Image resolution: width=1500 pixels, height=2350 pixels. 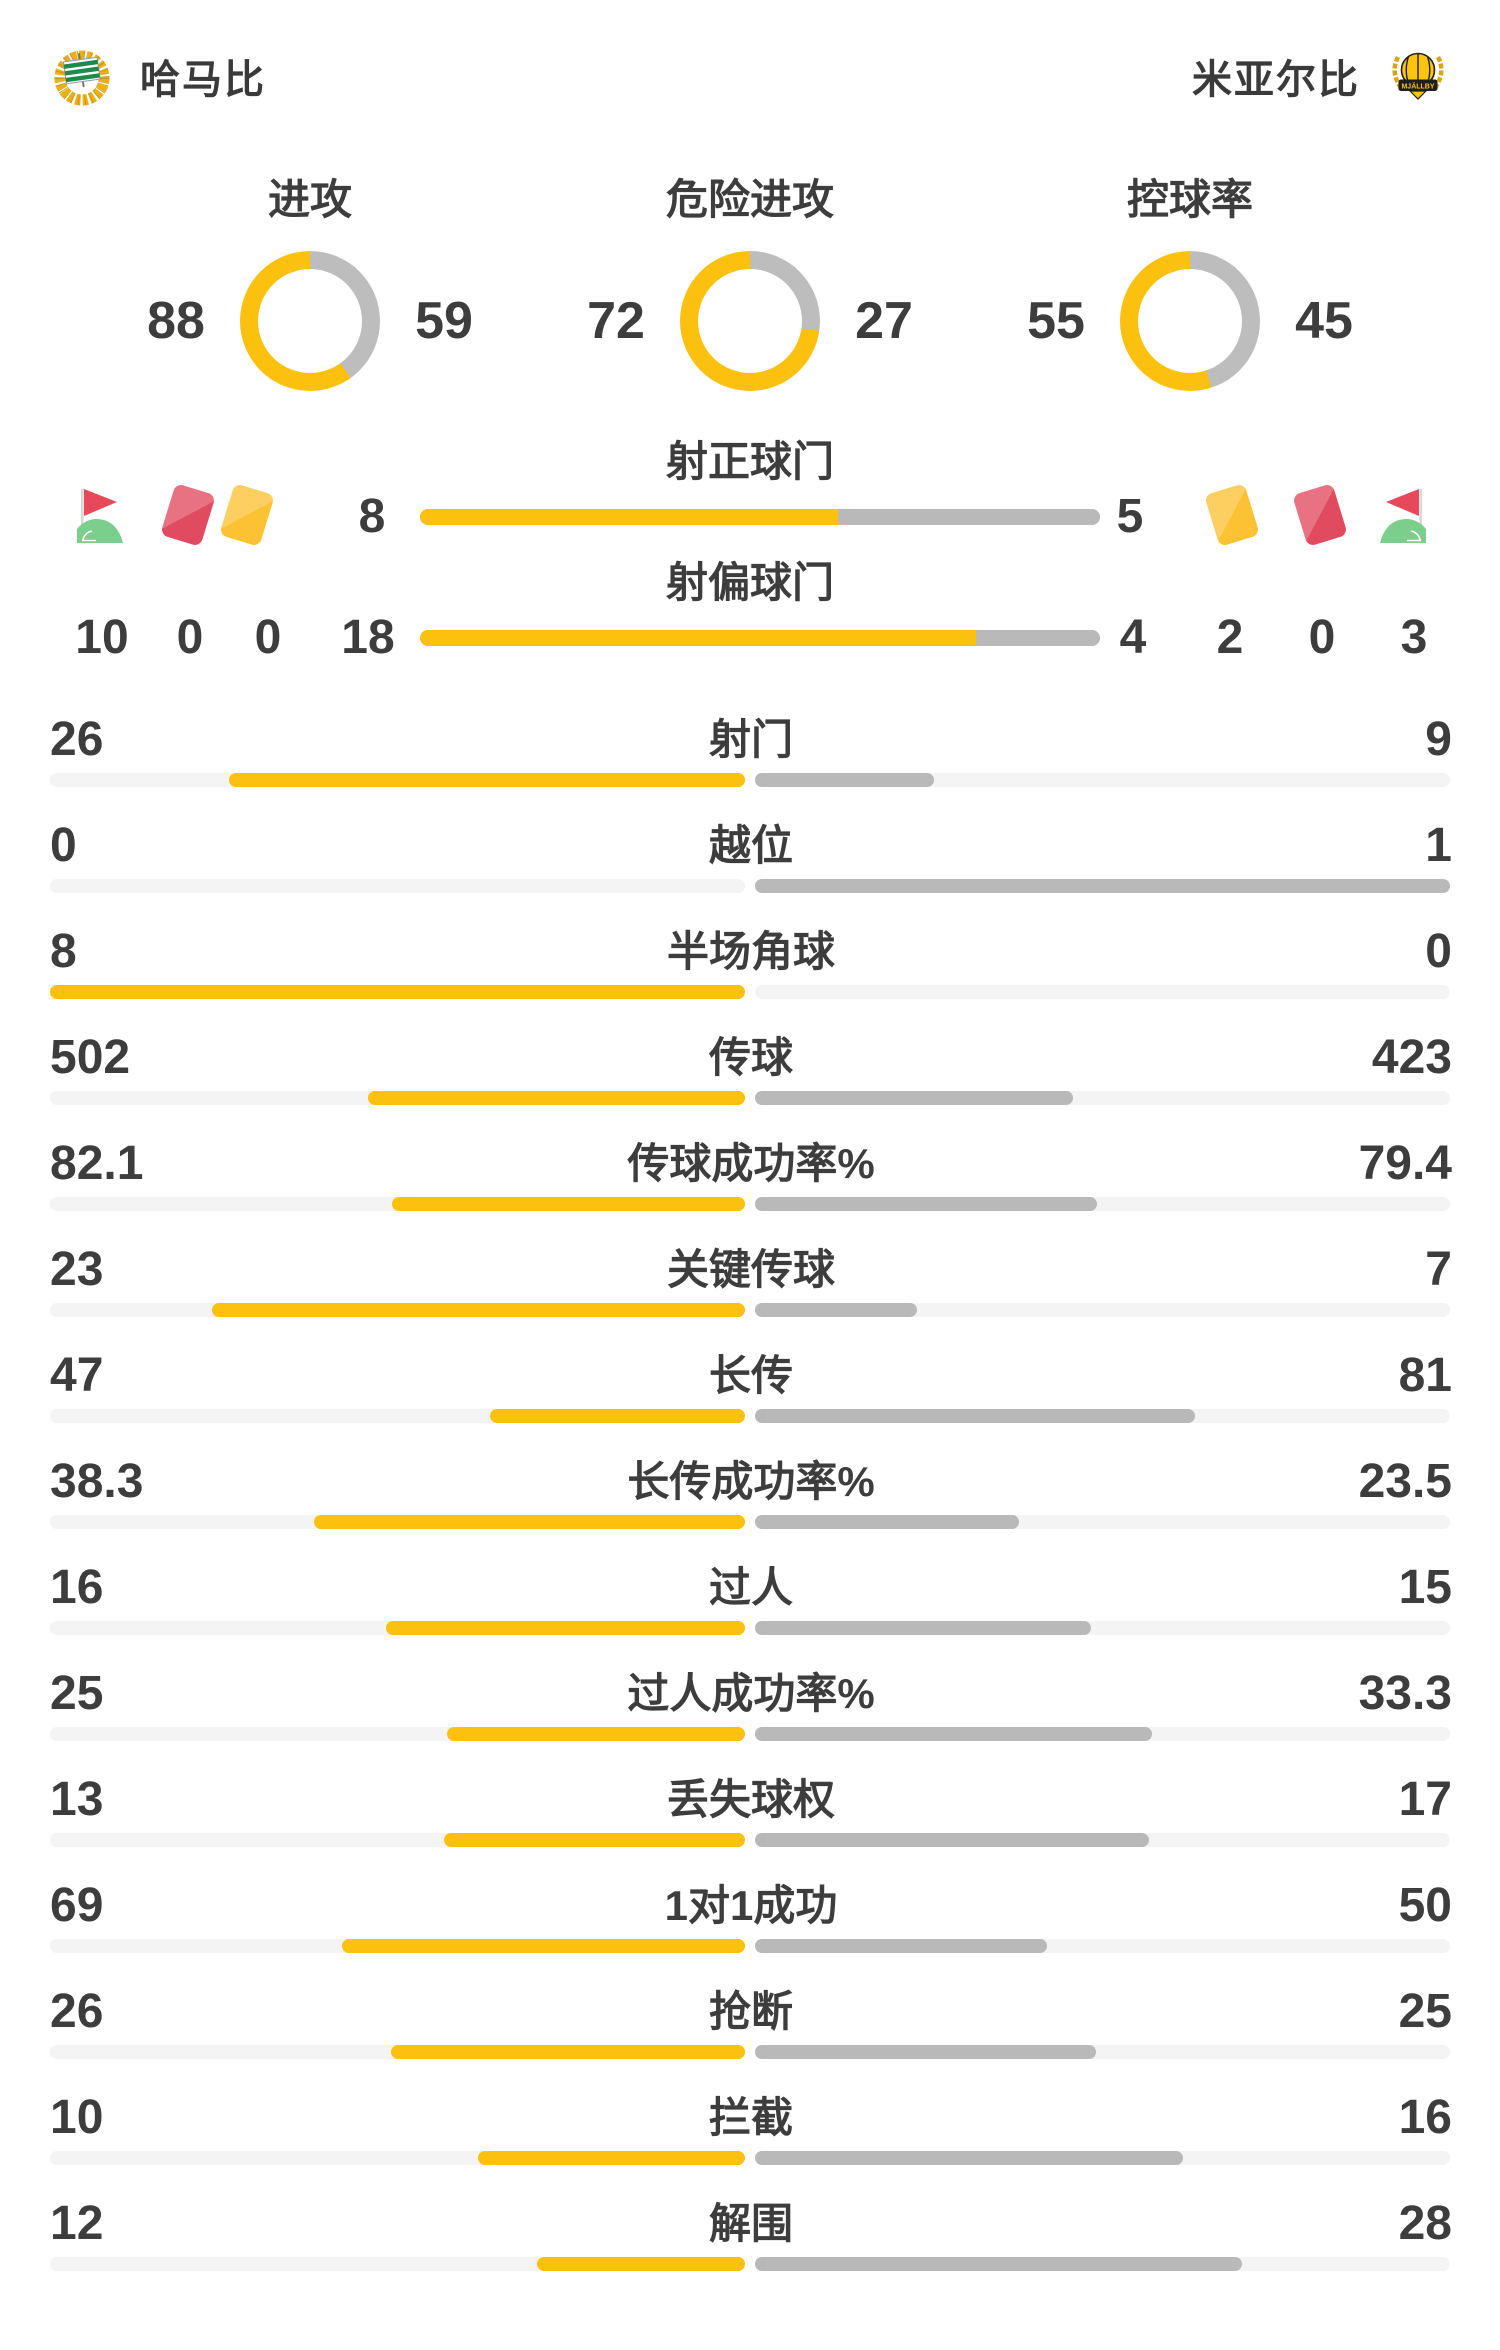 I want to click on home-team: 哈马比, so click(x=158, y=76).